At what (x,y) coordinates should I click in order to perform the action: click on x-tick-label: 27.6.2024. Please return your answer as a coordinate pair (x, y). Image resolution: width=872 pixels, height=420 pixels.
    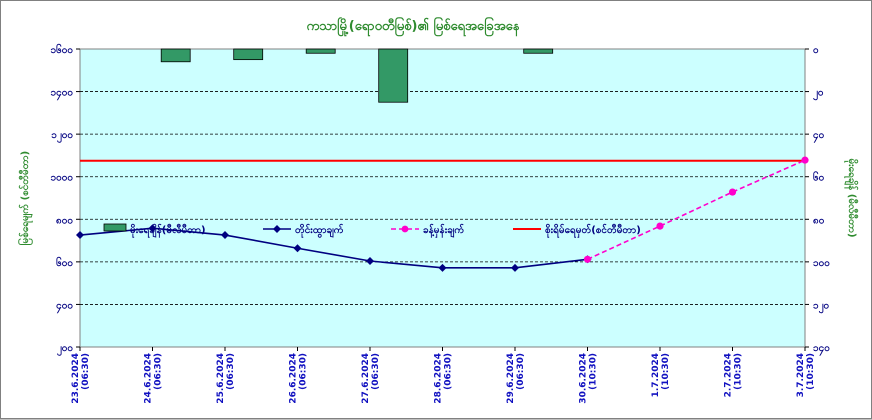
    Looking at the image, I should click on (366, 378).